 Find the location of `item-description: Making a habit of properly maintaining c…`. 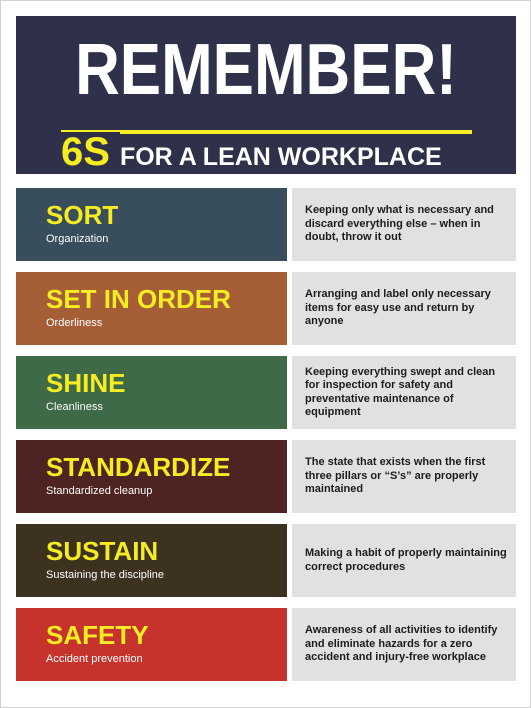

item-description: Making a habit of properly maintaining c… is located at coordinates (406, 560).